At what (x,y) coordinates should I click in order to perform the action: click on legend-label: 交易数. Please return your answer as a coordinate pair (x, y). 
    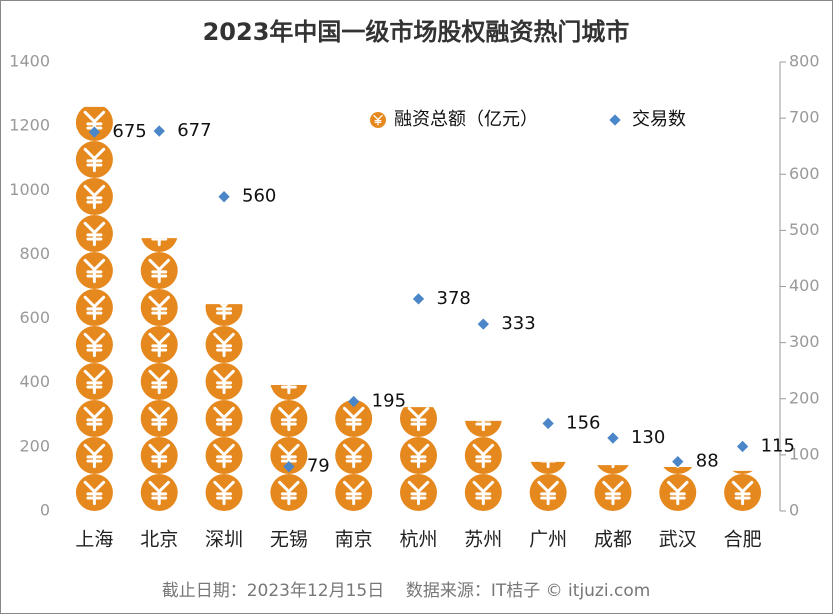
    Looking at the image, I should click on (659, 119).